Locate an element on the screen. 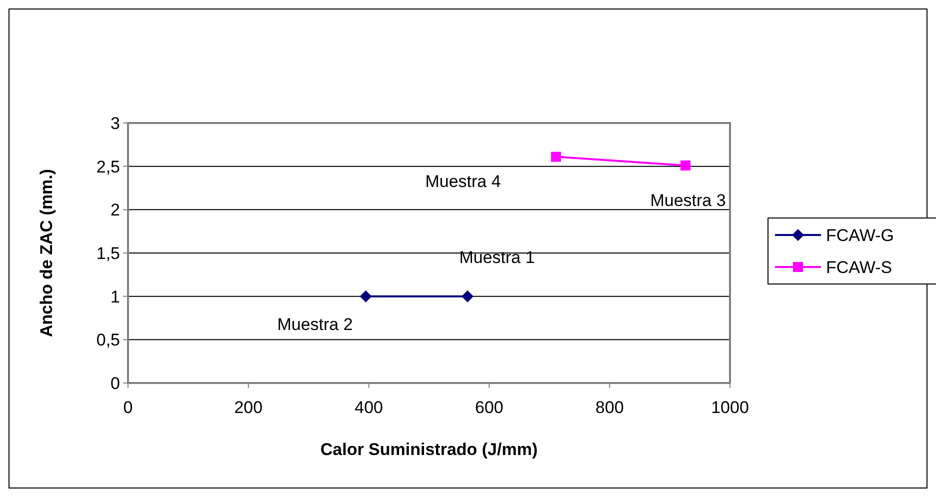  legend-label: FCAW-S is located at coordinates (859, 267).